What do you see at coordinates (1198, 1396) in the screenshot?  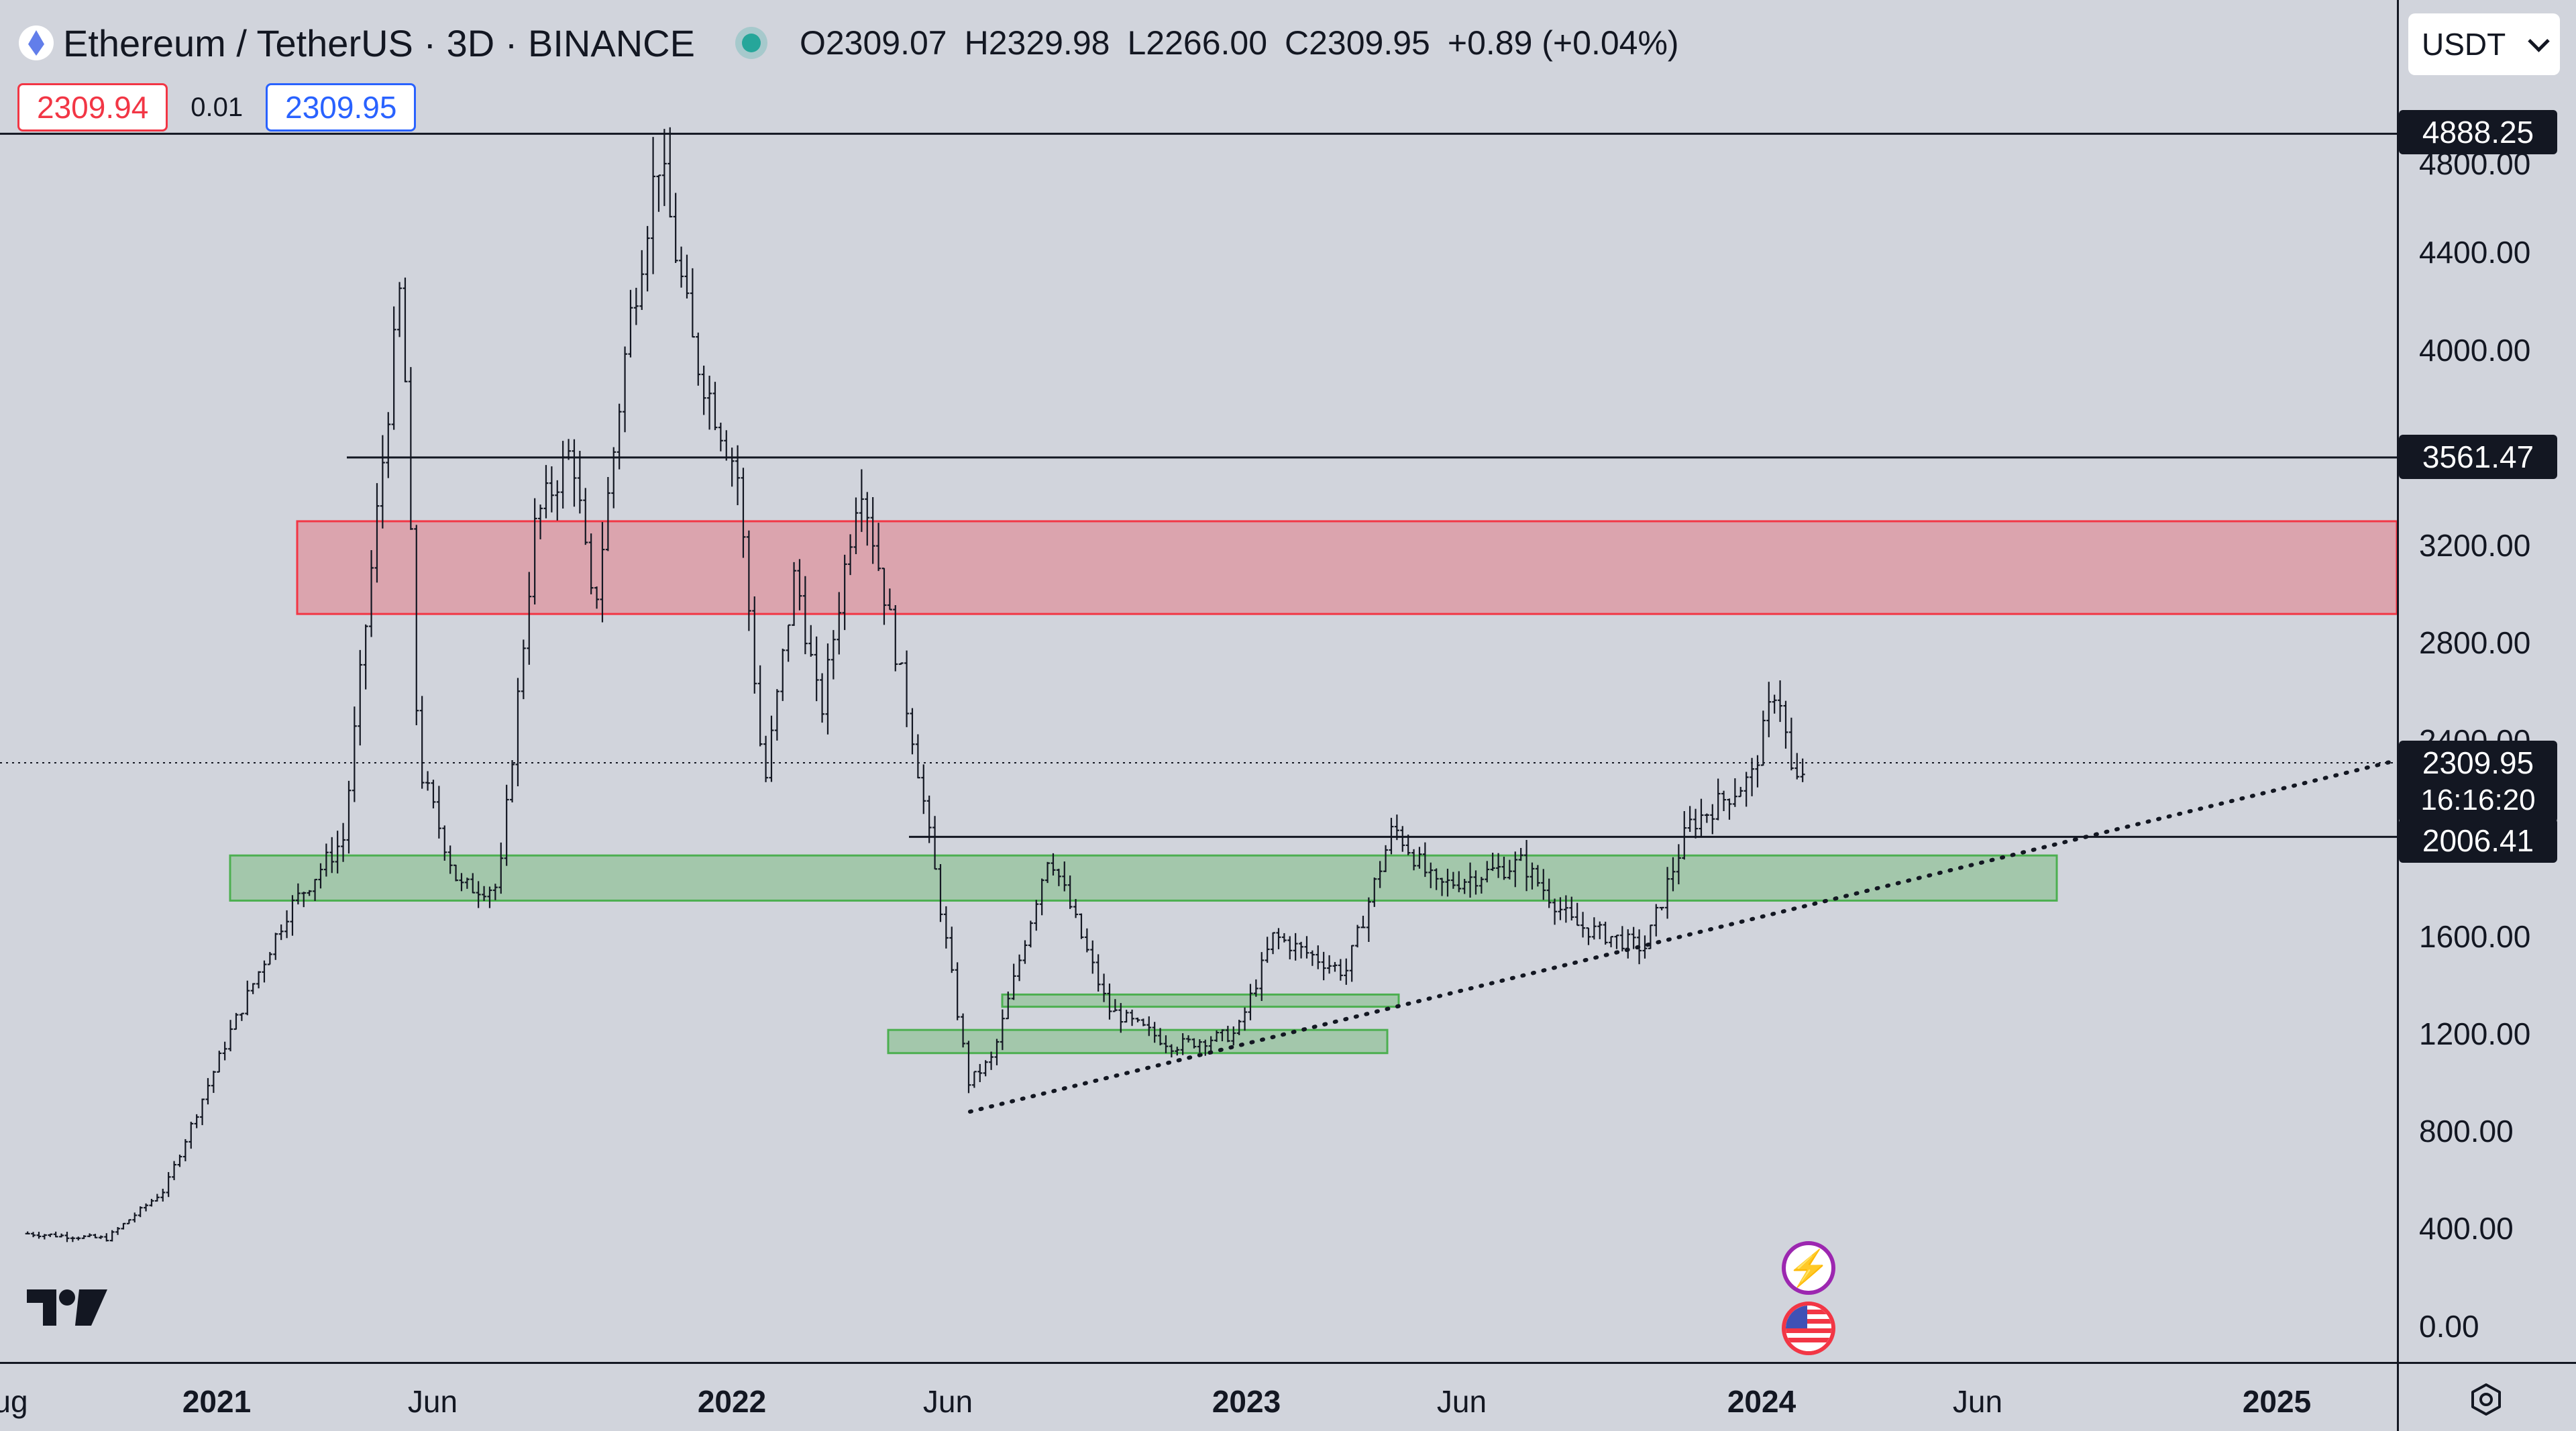 I see `time-axis` at bounding box center [1198, 1396].